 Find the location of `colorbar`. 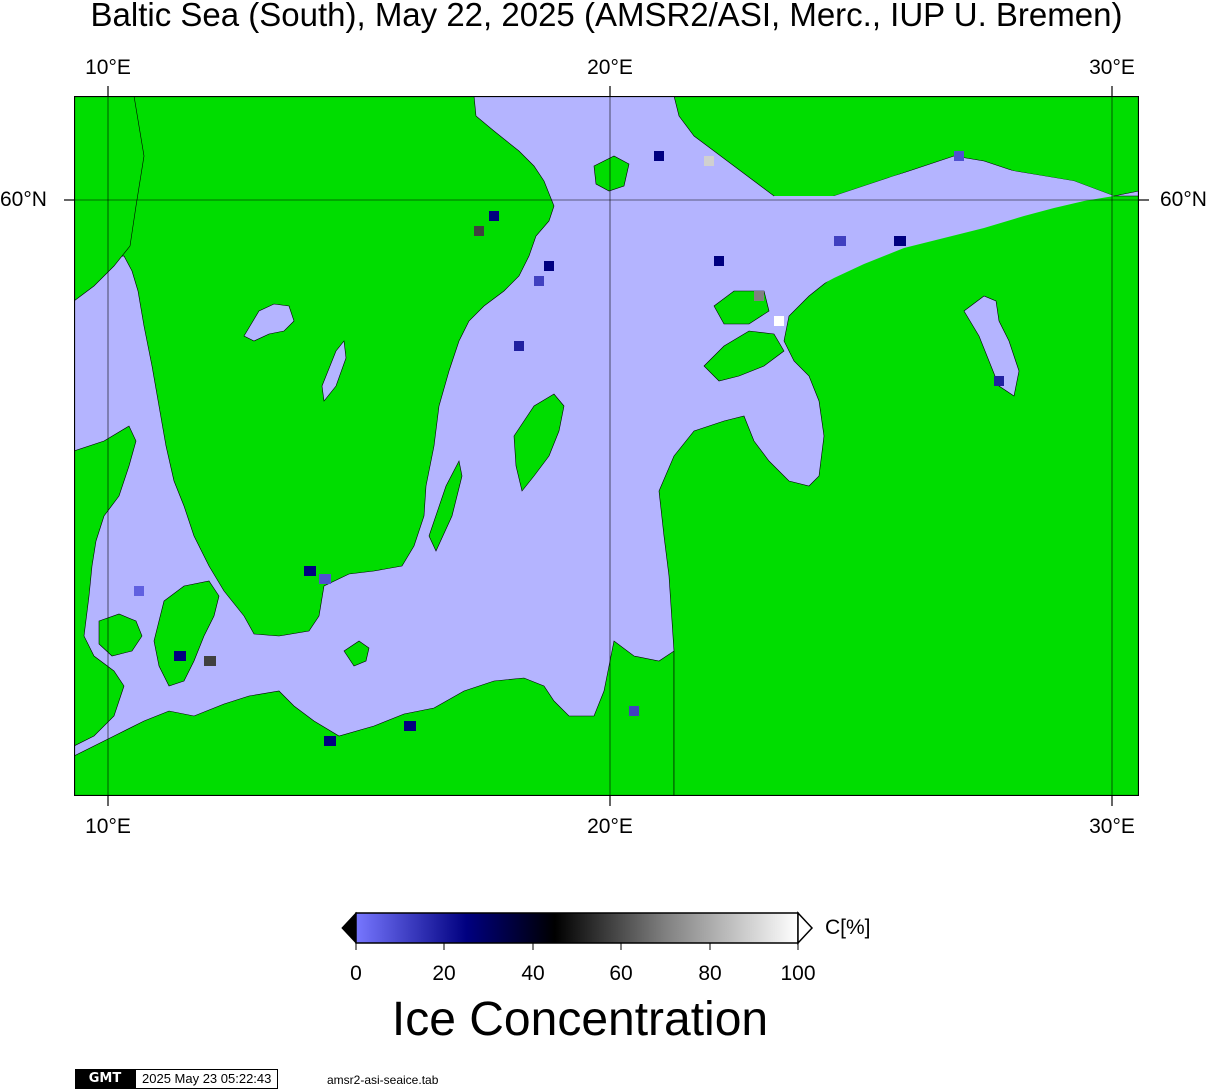

colorbar is located at coordinates (577, 930).